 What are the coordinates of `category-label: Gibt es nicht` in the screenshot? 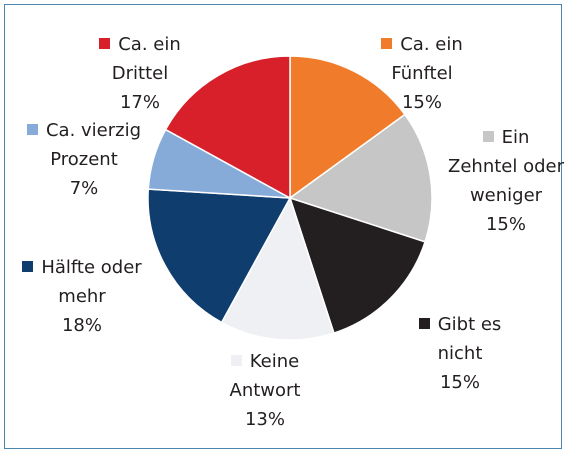 It's located at (469, 339).